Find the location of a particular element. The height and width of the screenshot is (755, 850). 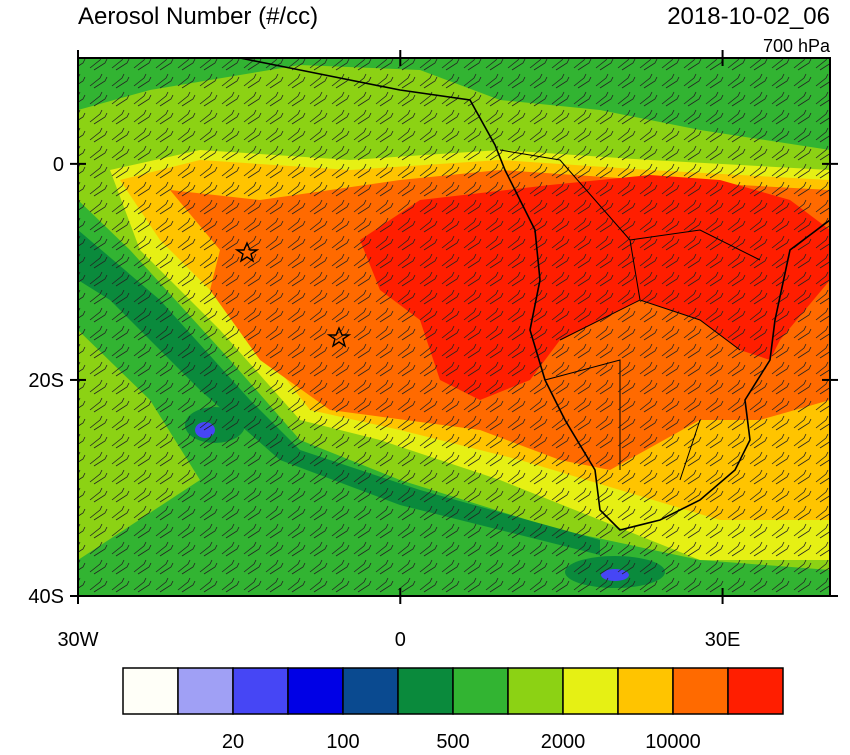

colorbar-label: 10000 is located at coordinates (673, 740).